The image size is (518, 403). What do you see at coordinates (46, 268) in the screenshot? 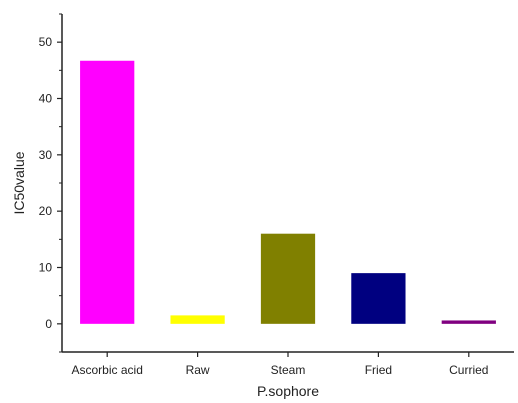
I see `y-tick-label: 10` at bounding box center [46, 268].